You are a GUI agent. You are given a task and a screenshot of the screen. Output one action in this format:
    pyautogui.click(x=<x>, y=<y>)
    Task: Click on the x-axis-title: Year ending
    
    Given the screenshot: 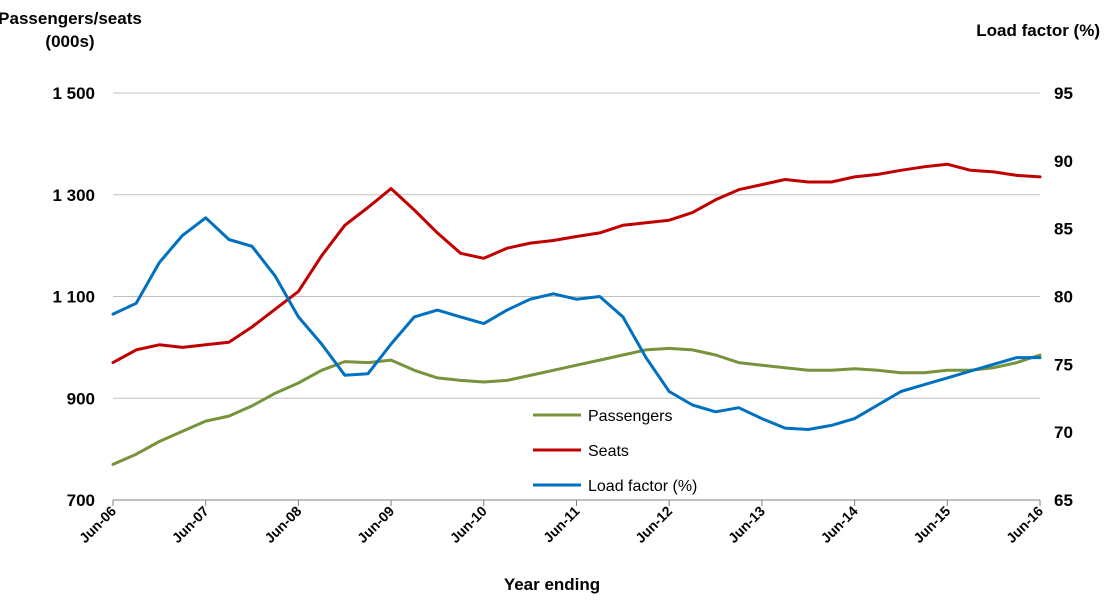 What is the action you would take?
    pyautogui.click(x=552, y=584)
    